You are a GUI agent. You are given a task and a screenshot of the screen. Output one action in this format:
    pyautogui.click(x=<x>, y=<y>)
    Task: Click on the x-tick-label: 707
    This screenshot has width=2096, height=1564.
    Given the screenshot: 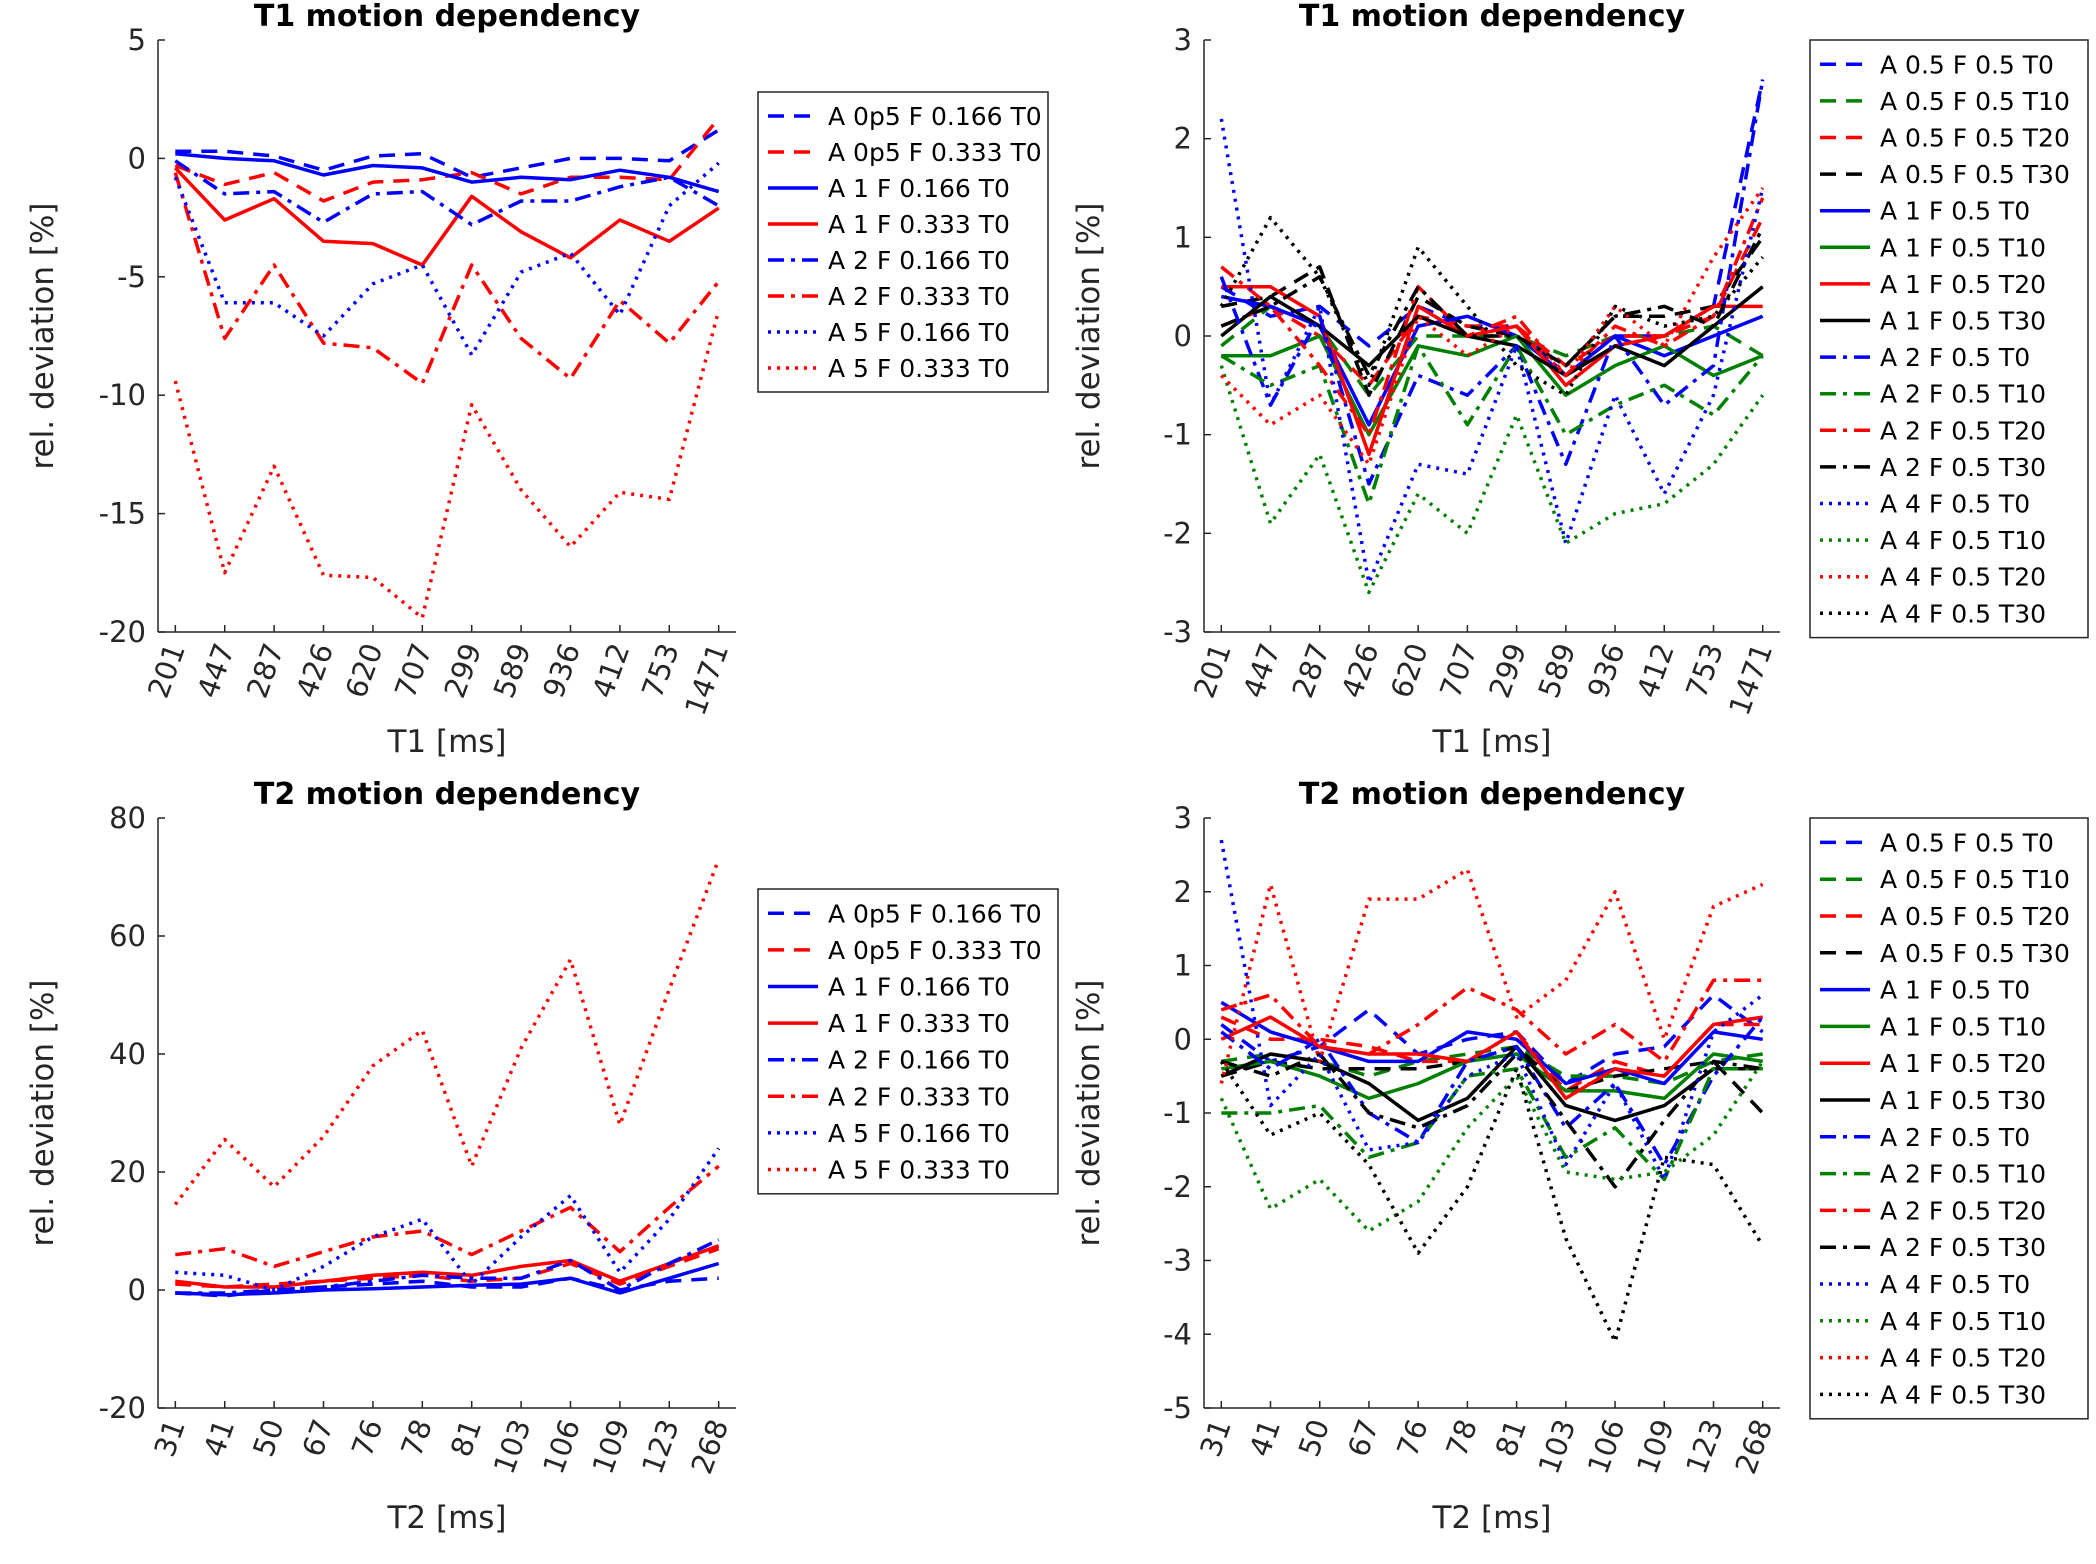 What is the action you would take?
    pyautogui.click(x=413, y=671)
    